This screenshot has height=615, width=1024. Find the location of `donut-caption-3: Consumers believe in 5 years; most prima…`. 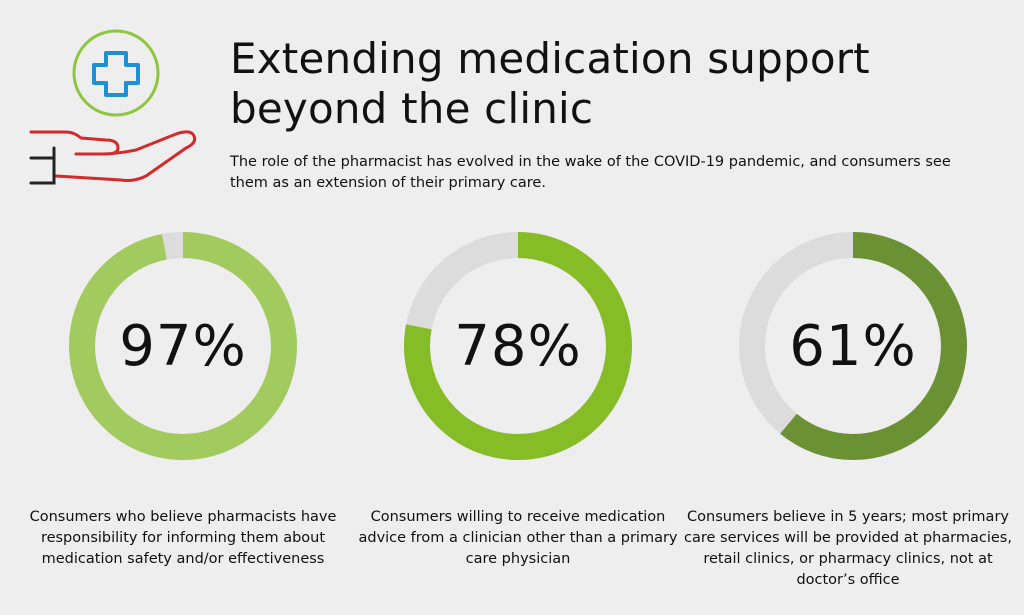

donut-caption-3: Consumers believe in 5 years; most prima… is located at coordinates (848, 548).